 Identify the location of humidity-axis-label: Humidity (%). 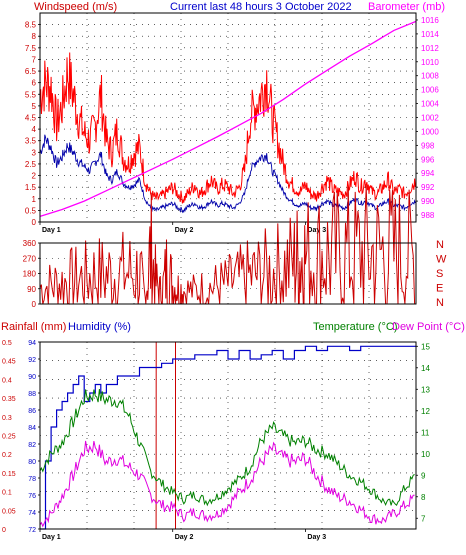
(99, 327).